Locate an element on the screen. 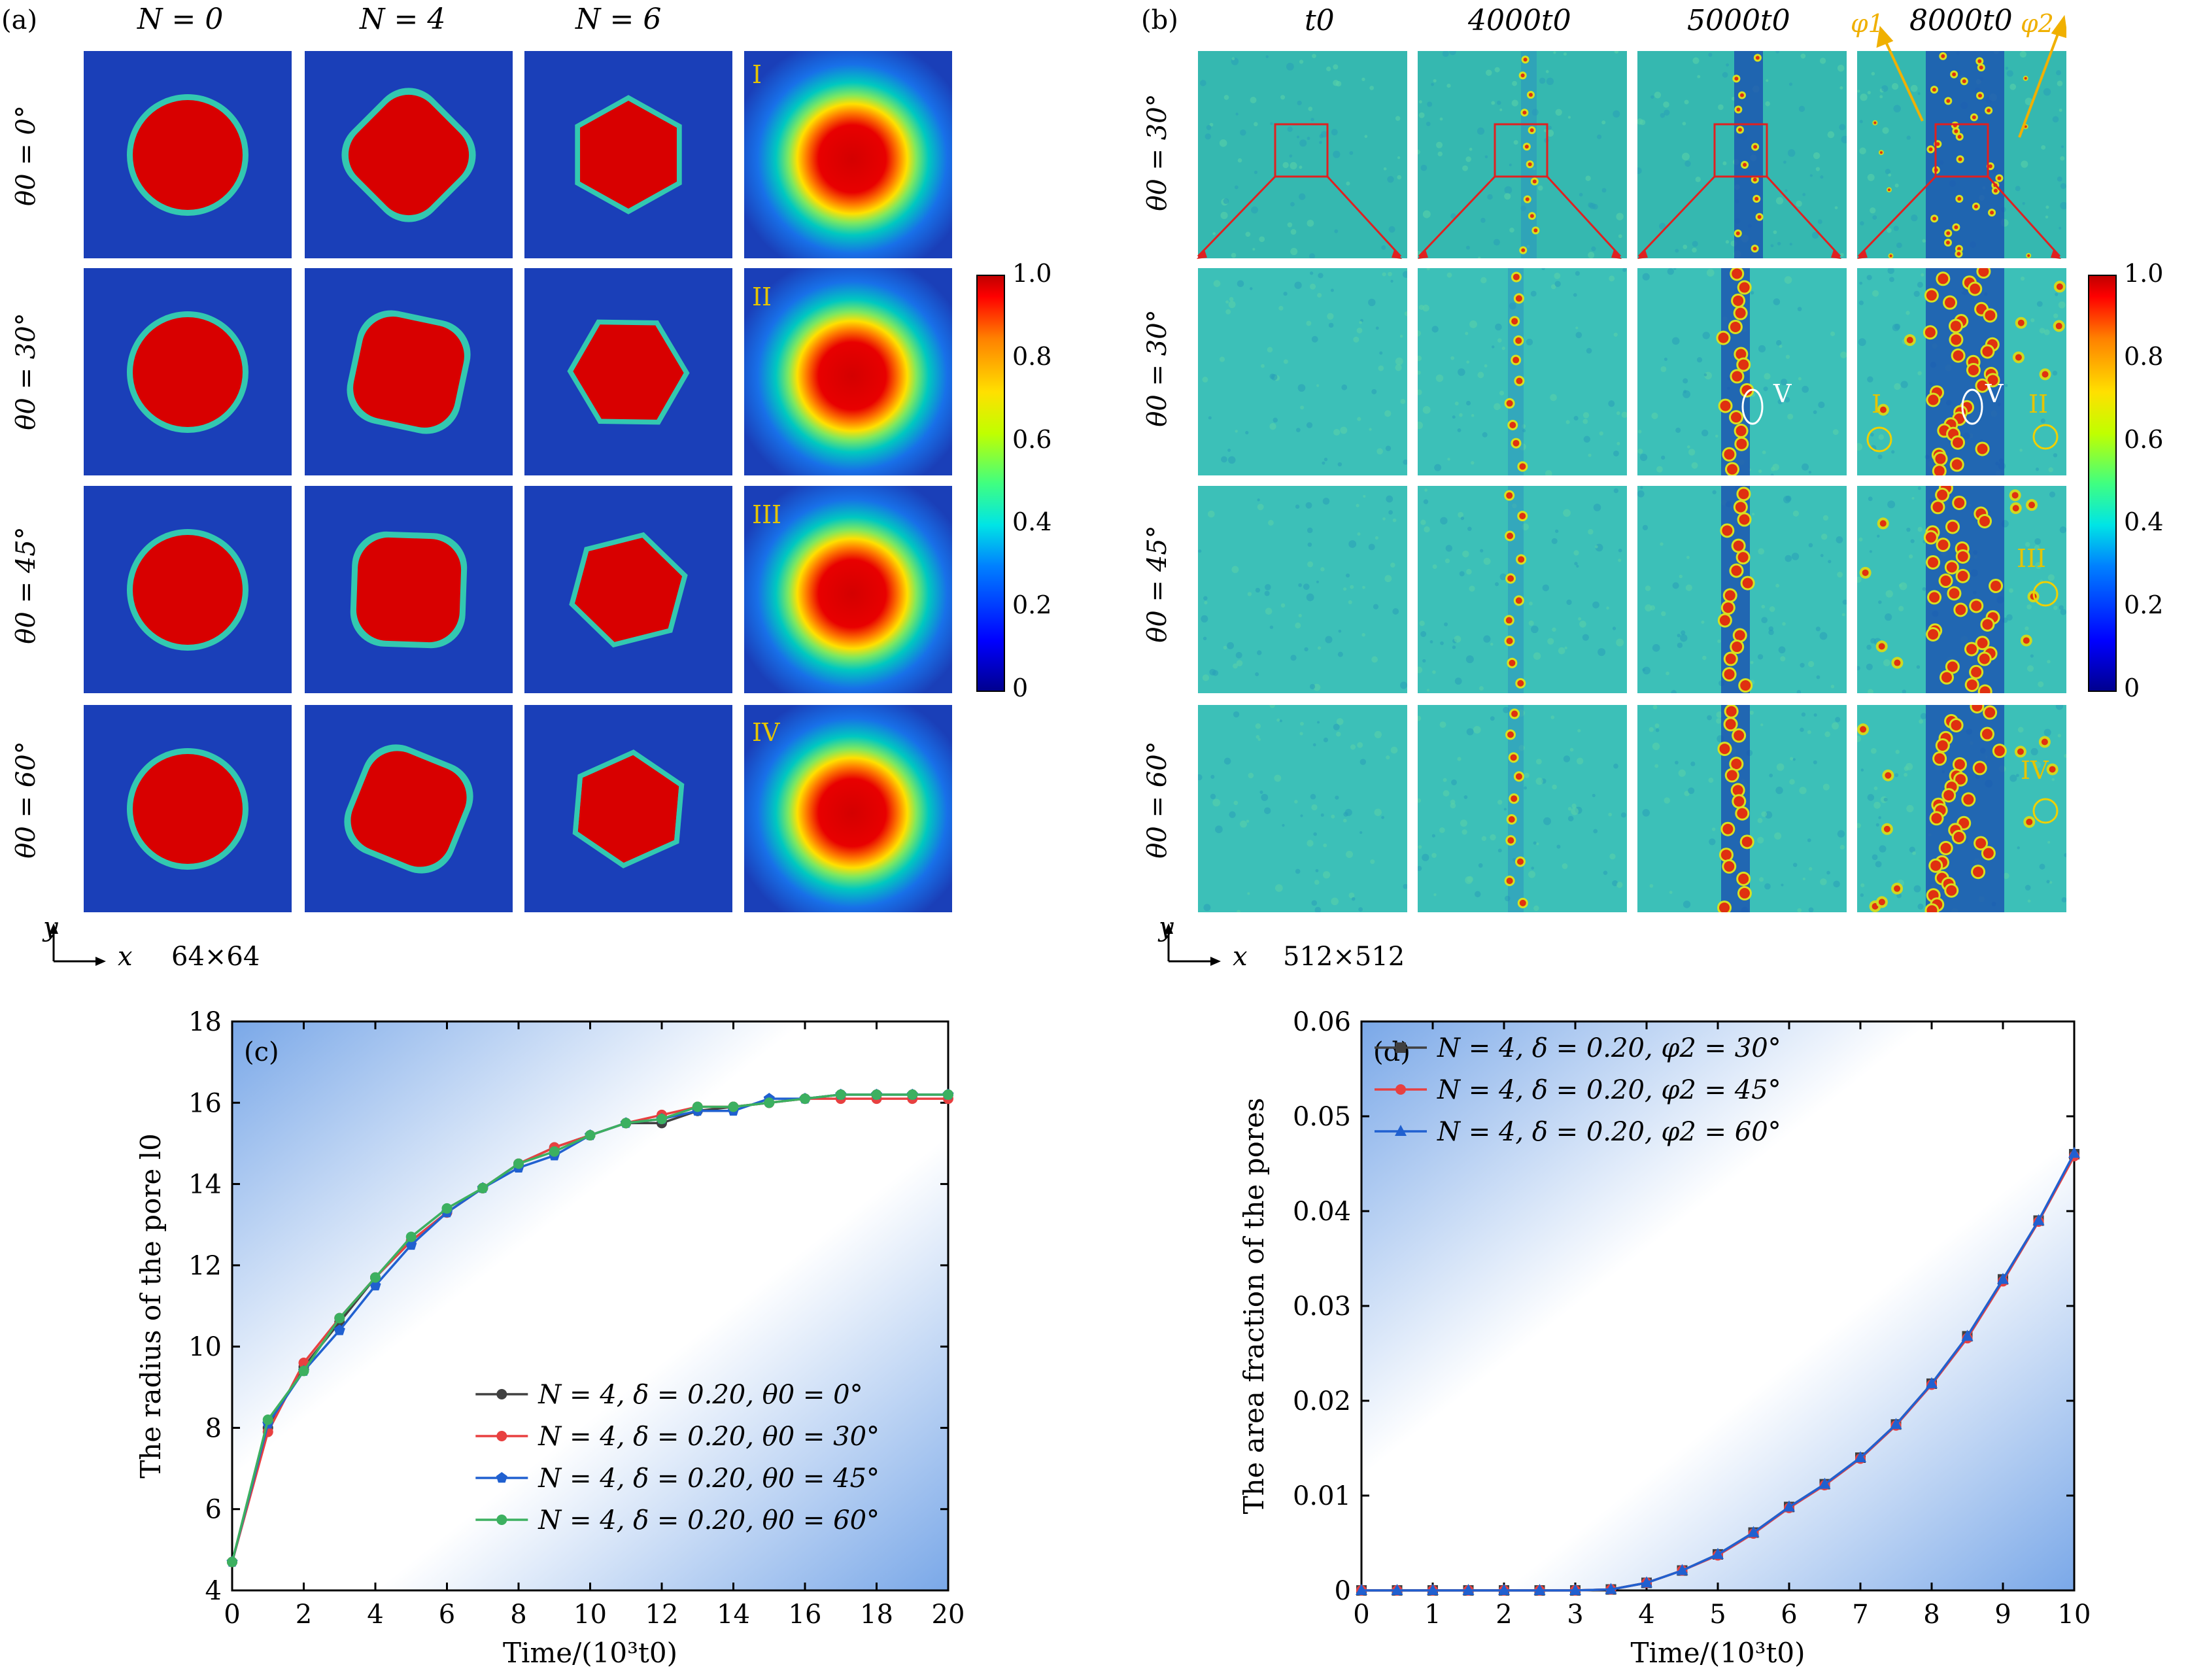 This screenshot has height=1680, width=2188. d-xtick-label-3: 3 is located at coordinates (1575, 1615).